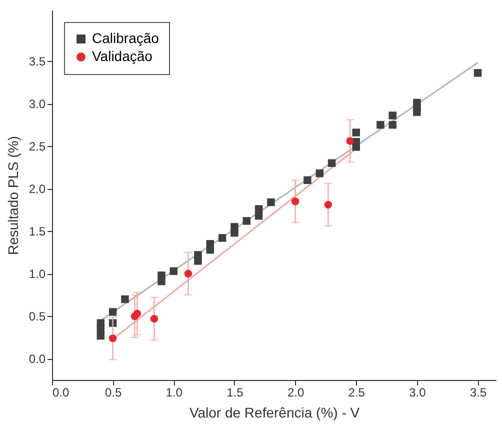 The width and height of the screenshot is (502, 426). Describe the element at coordinates (37, 231) in the screenshot. I see `y-tick-label: 1.5` at that location.